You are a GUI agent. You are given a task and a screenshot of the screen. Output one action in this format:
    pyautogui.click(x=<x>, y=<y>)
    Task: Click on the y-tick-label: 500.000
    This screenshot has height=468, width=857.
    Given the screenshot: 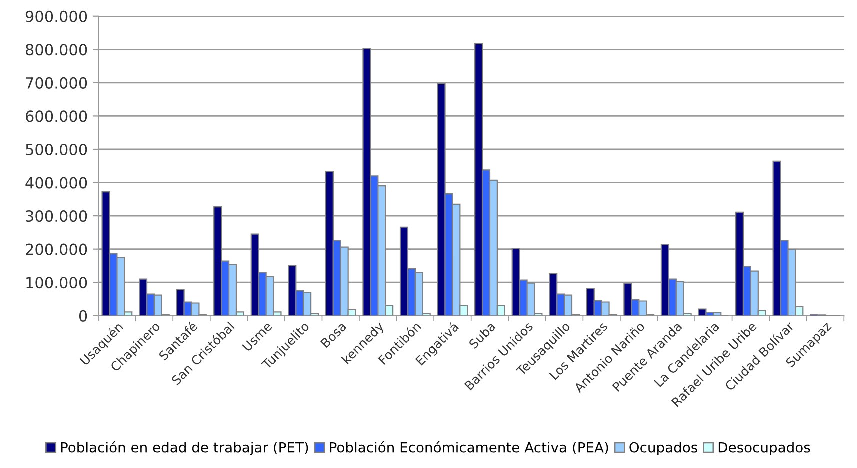 What is the action you would take?
    pyautogui.click(x=57, y=150)
    